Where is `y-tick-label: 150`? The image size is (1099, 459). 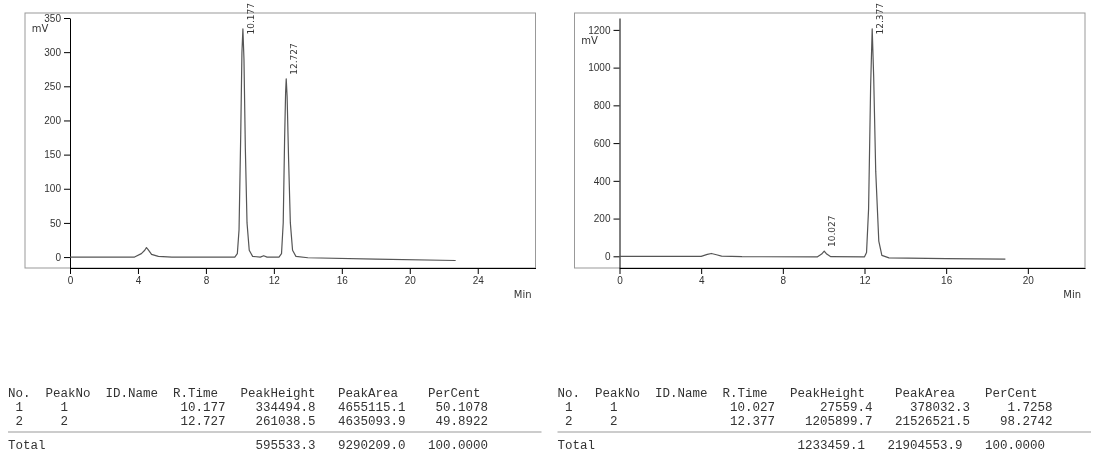 y-tick-label: 150 is located at coordinates (53, 155).